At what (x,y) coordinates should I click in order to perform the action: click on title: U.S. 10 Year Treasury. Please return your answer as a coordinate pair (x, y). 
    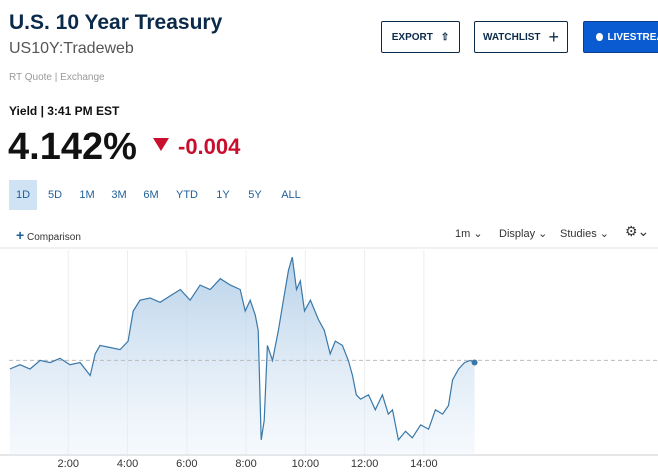
    Looking at the image, I should click on (116, 22).